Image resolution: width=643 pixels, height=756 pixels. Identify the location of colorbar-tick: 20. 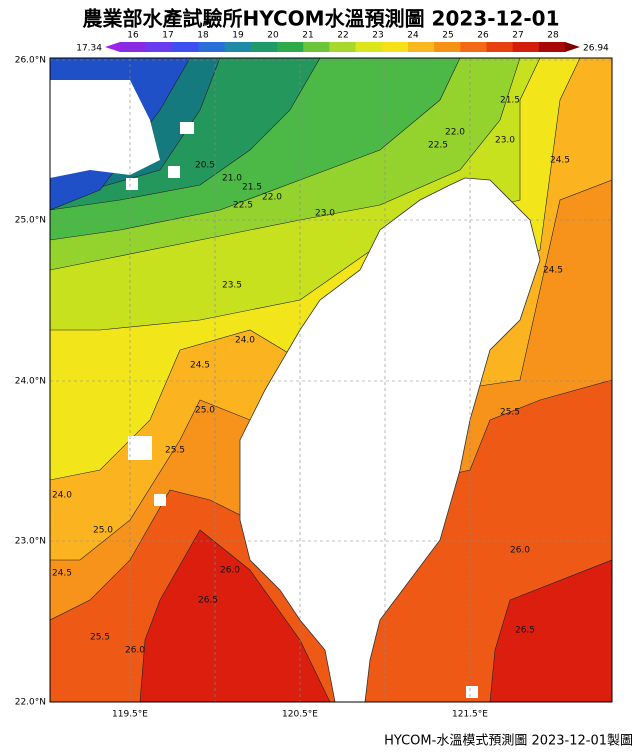
(273, 36).